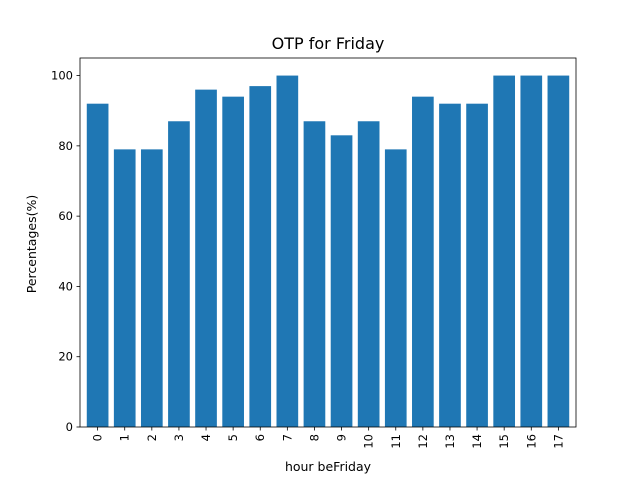  What do you see at coordinates (287, 437) in the screenshot?
I see `x-tick-label-7: 7` at bounding box center [287, 437].